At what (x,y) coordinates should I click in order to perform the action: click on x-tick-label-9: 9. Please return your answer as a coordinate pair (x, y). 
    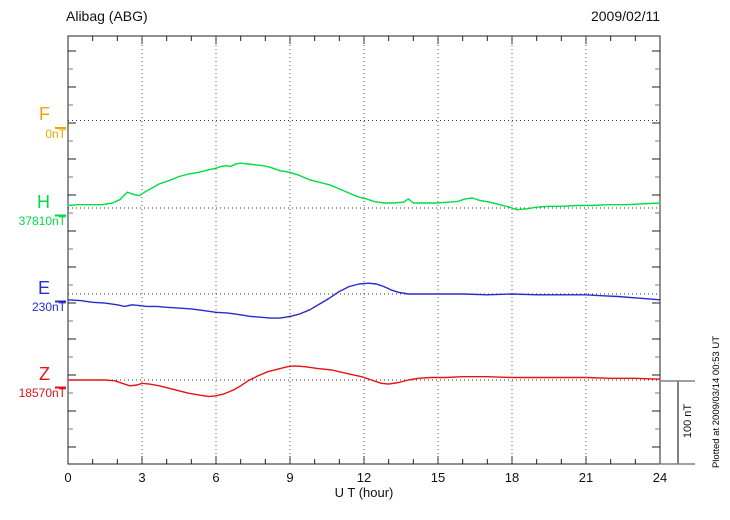
    Looking at the image, I should click on (290, 477).